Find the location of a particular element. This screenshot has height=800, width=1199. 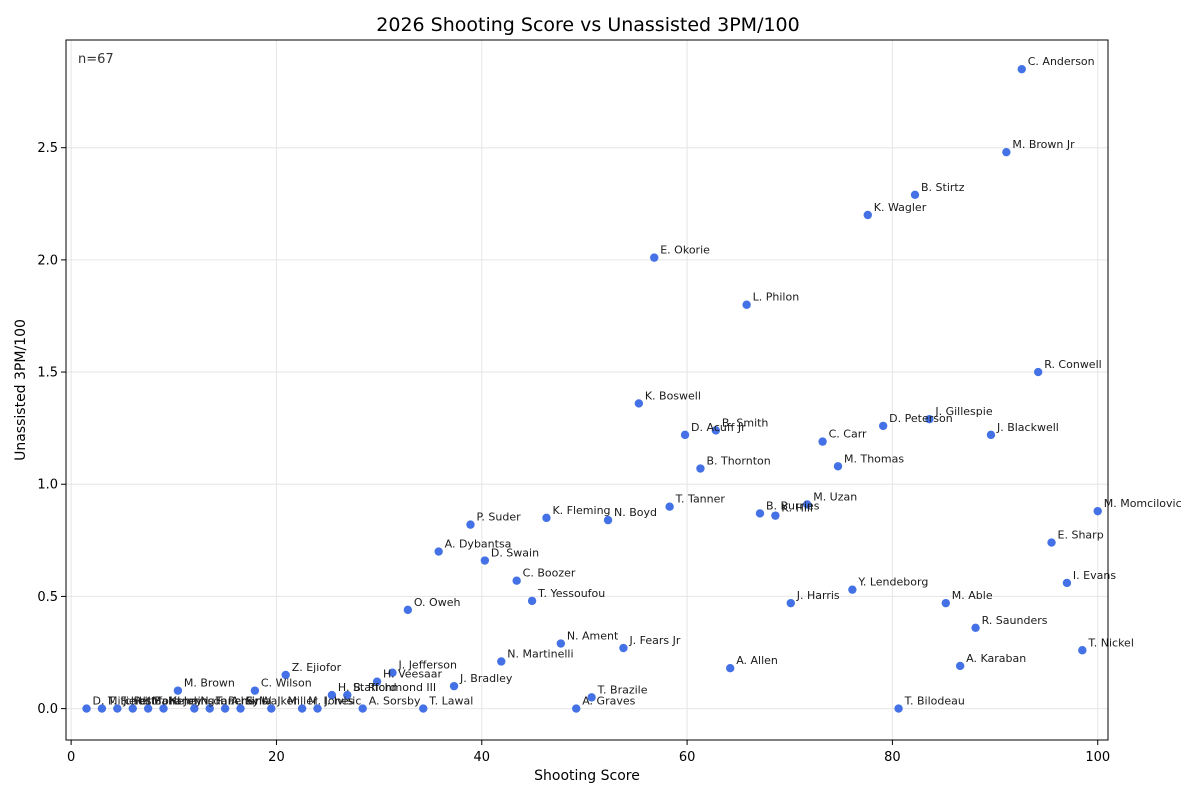

point-label: A. Karaban is located at coordinates (996, 658).